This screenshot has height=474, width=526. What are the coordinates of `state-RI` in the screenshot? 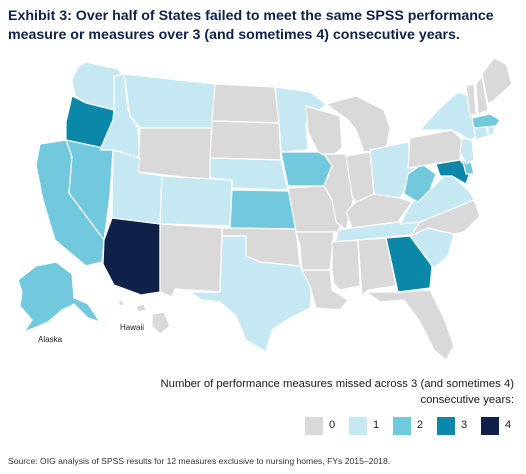 It's located at (491, 131).